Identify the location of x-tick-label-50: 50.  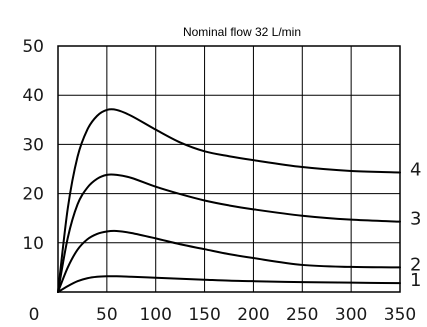
(107, 315).